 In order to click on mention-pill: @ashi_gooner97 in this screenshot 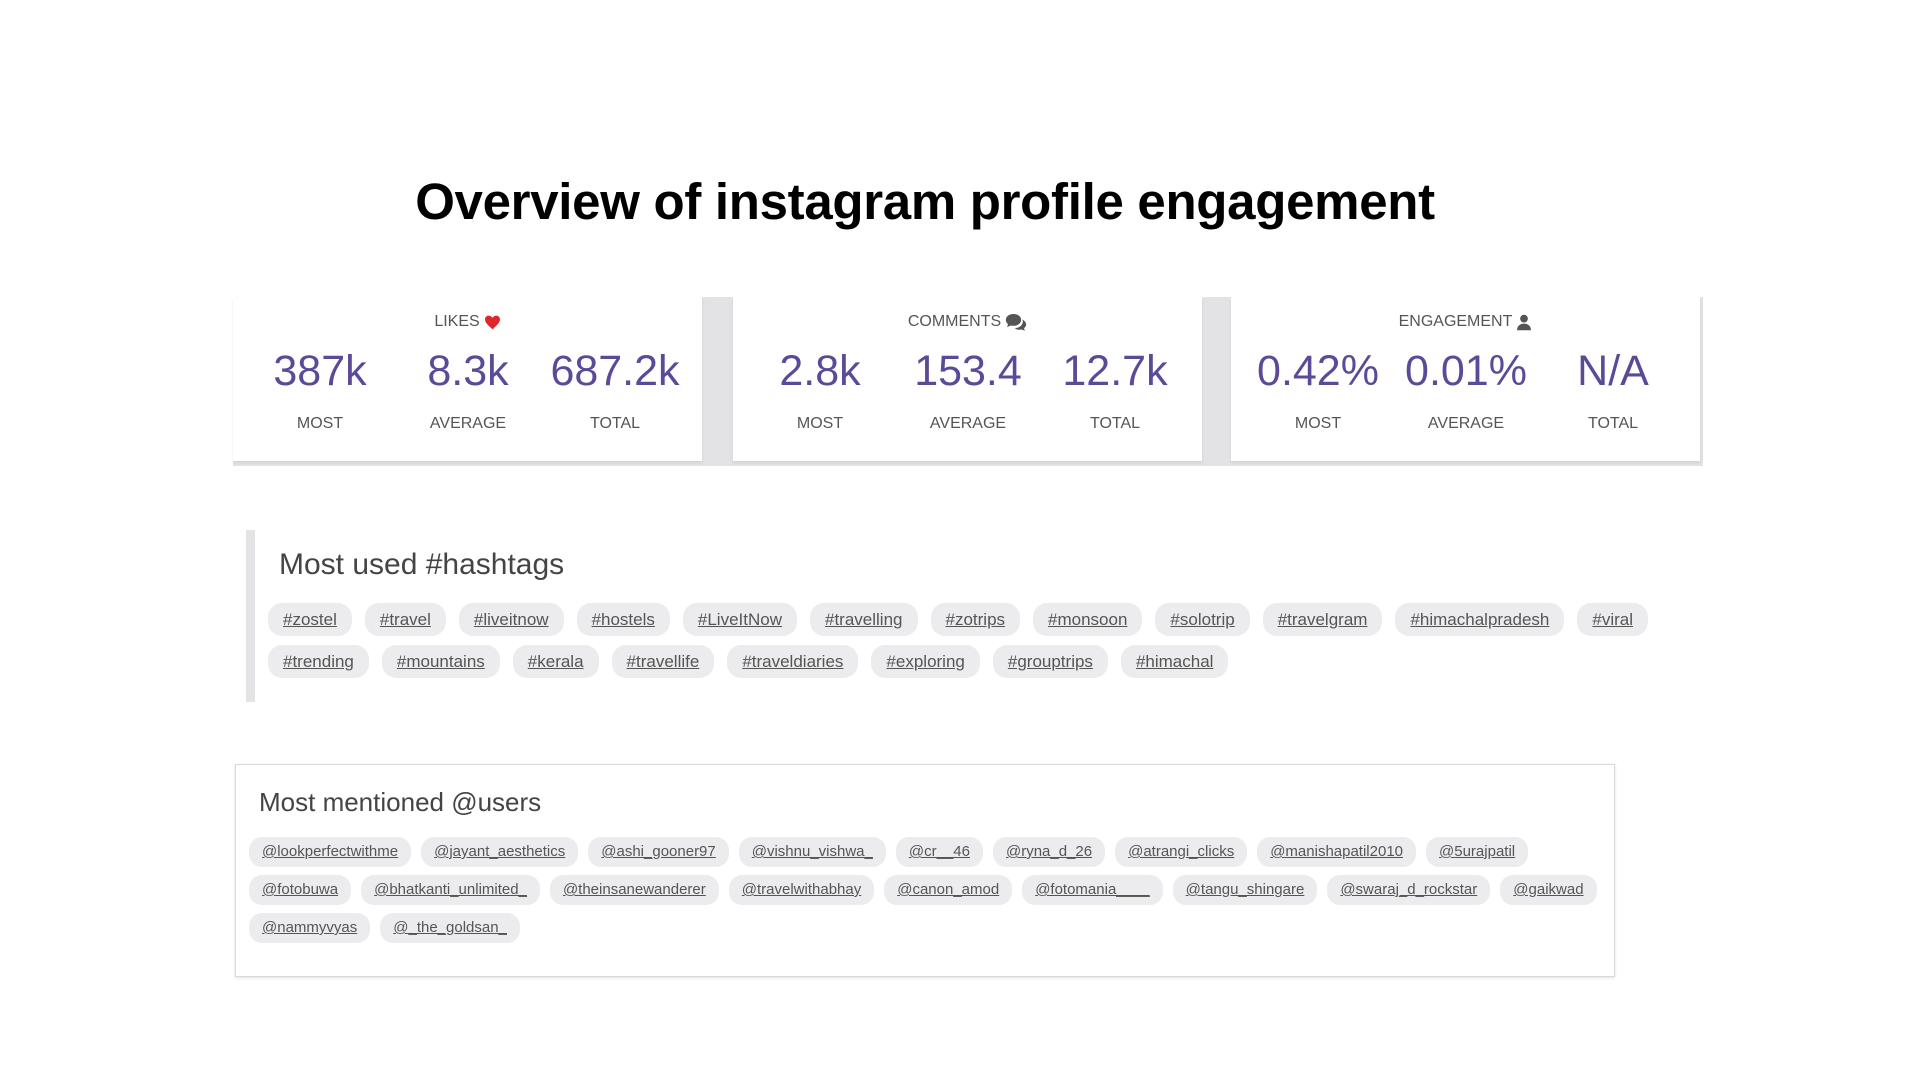, I will do `click(658, 852)`.